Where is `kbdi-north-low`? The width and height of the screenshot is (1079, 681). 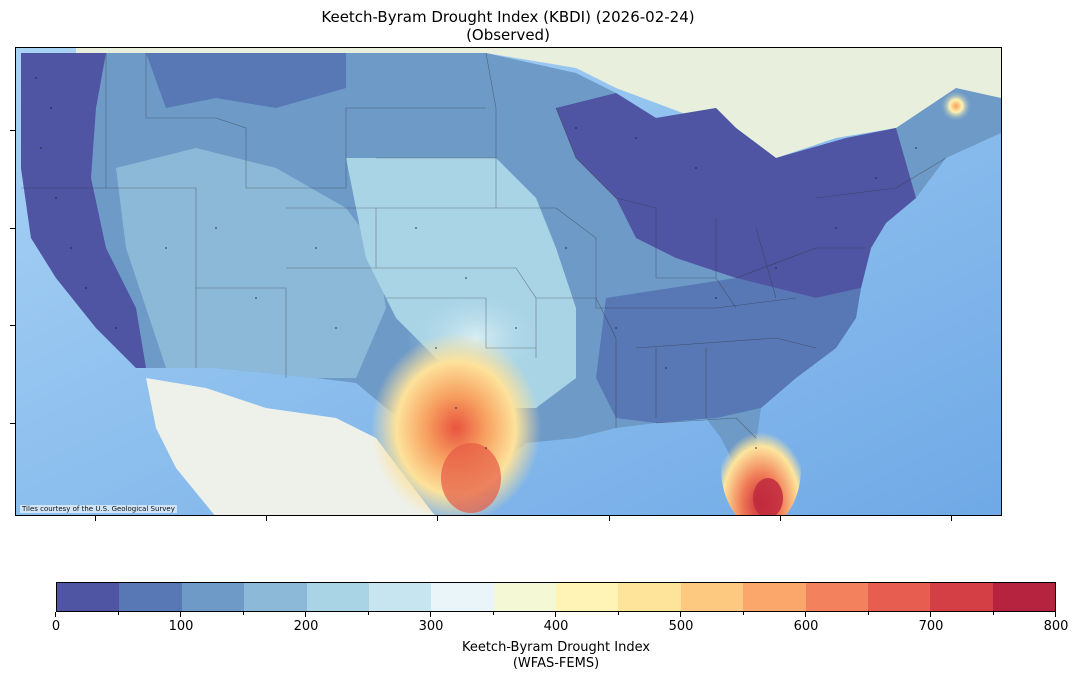
kbdi-north-low is located at coordinates (246, 80).